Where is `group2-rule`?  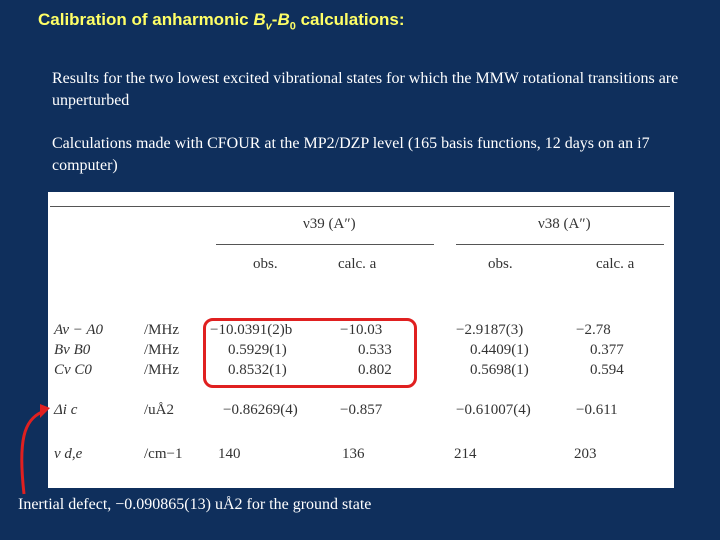 group2-rule is located at coordinates (560, 244).